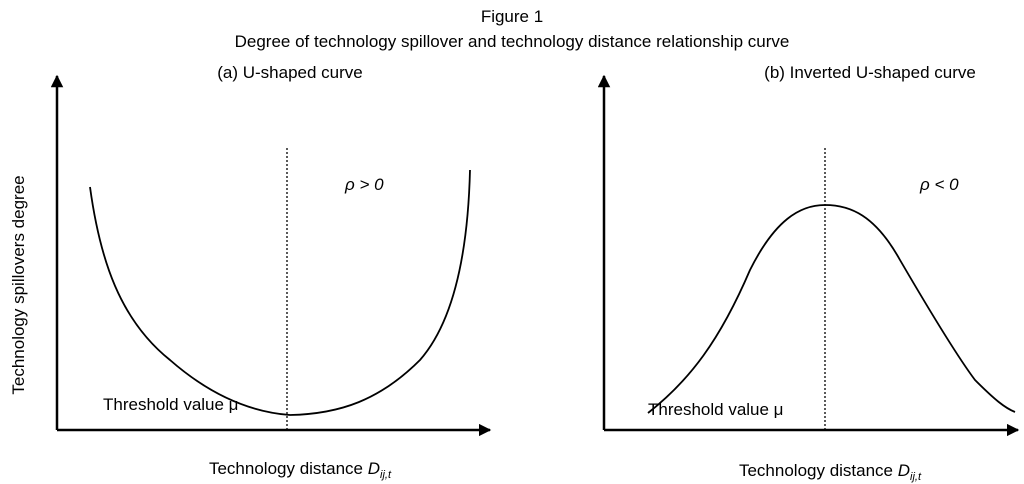 The image size is (1024, 484). What do you see at coordinates (290, 72) in the screenshot?
I see `panel-title: (a) U-shaped curve` at bounding box center [290, 72].